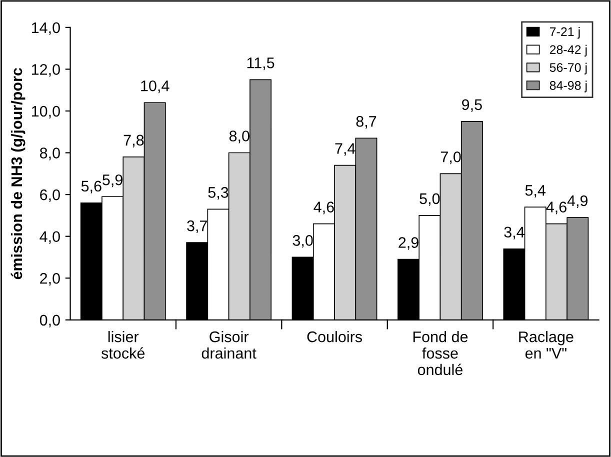  What do you see at coordinates (568, 86) in the screenshot?
I see `legend-label: 84-98 j` at bounding box center [568, 86].